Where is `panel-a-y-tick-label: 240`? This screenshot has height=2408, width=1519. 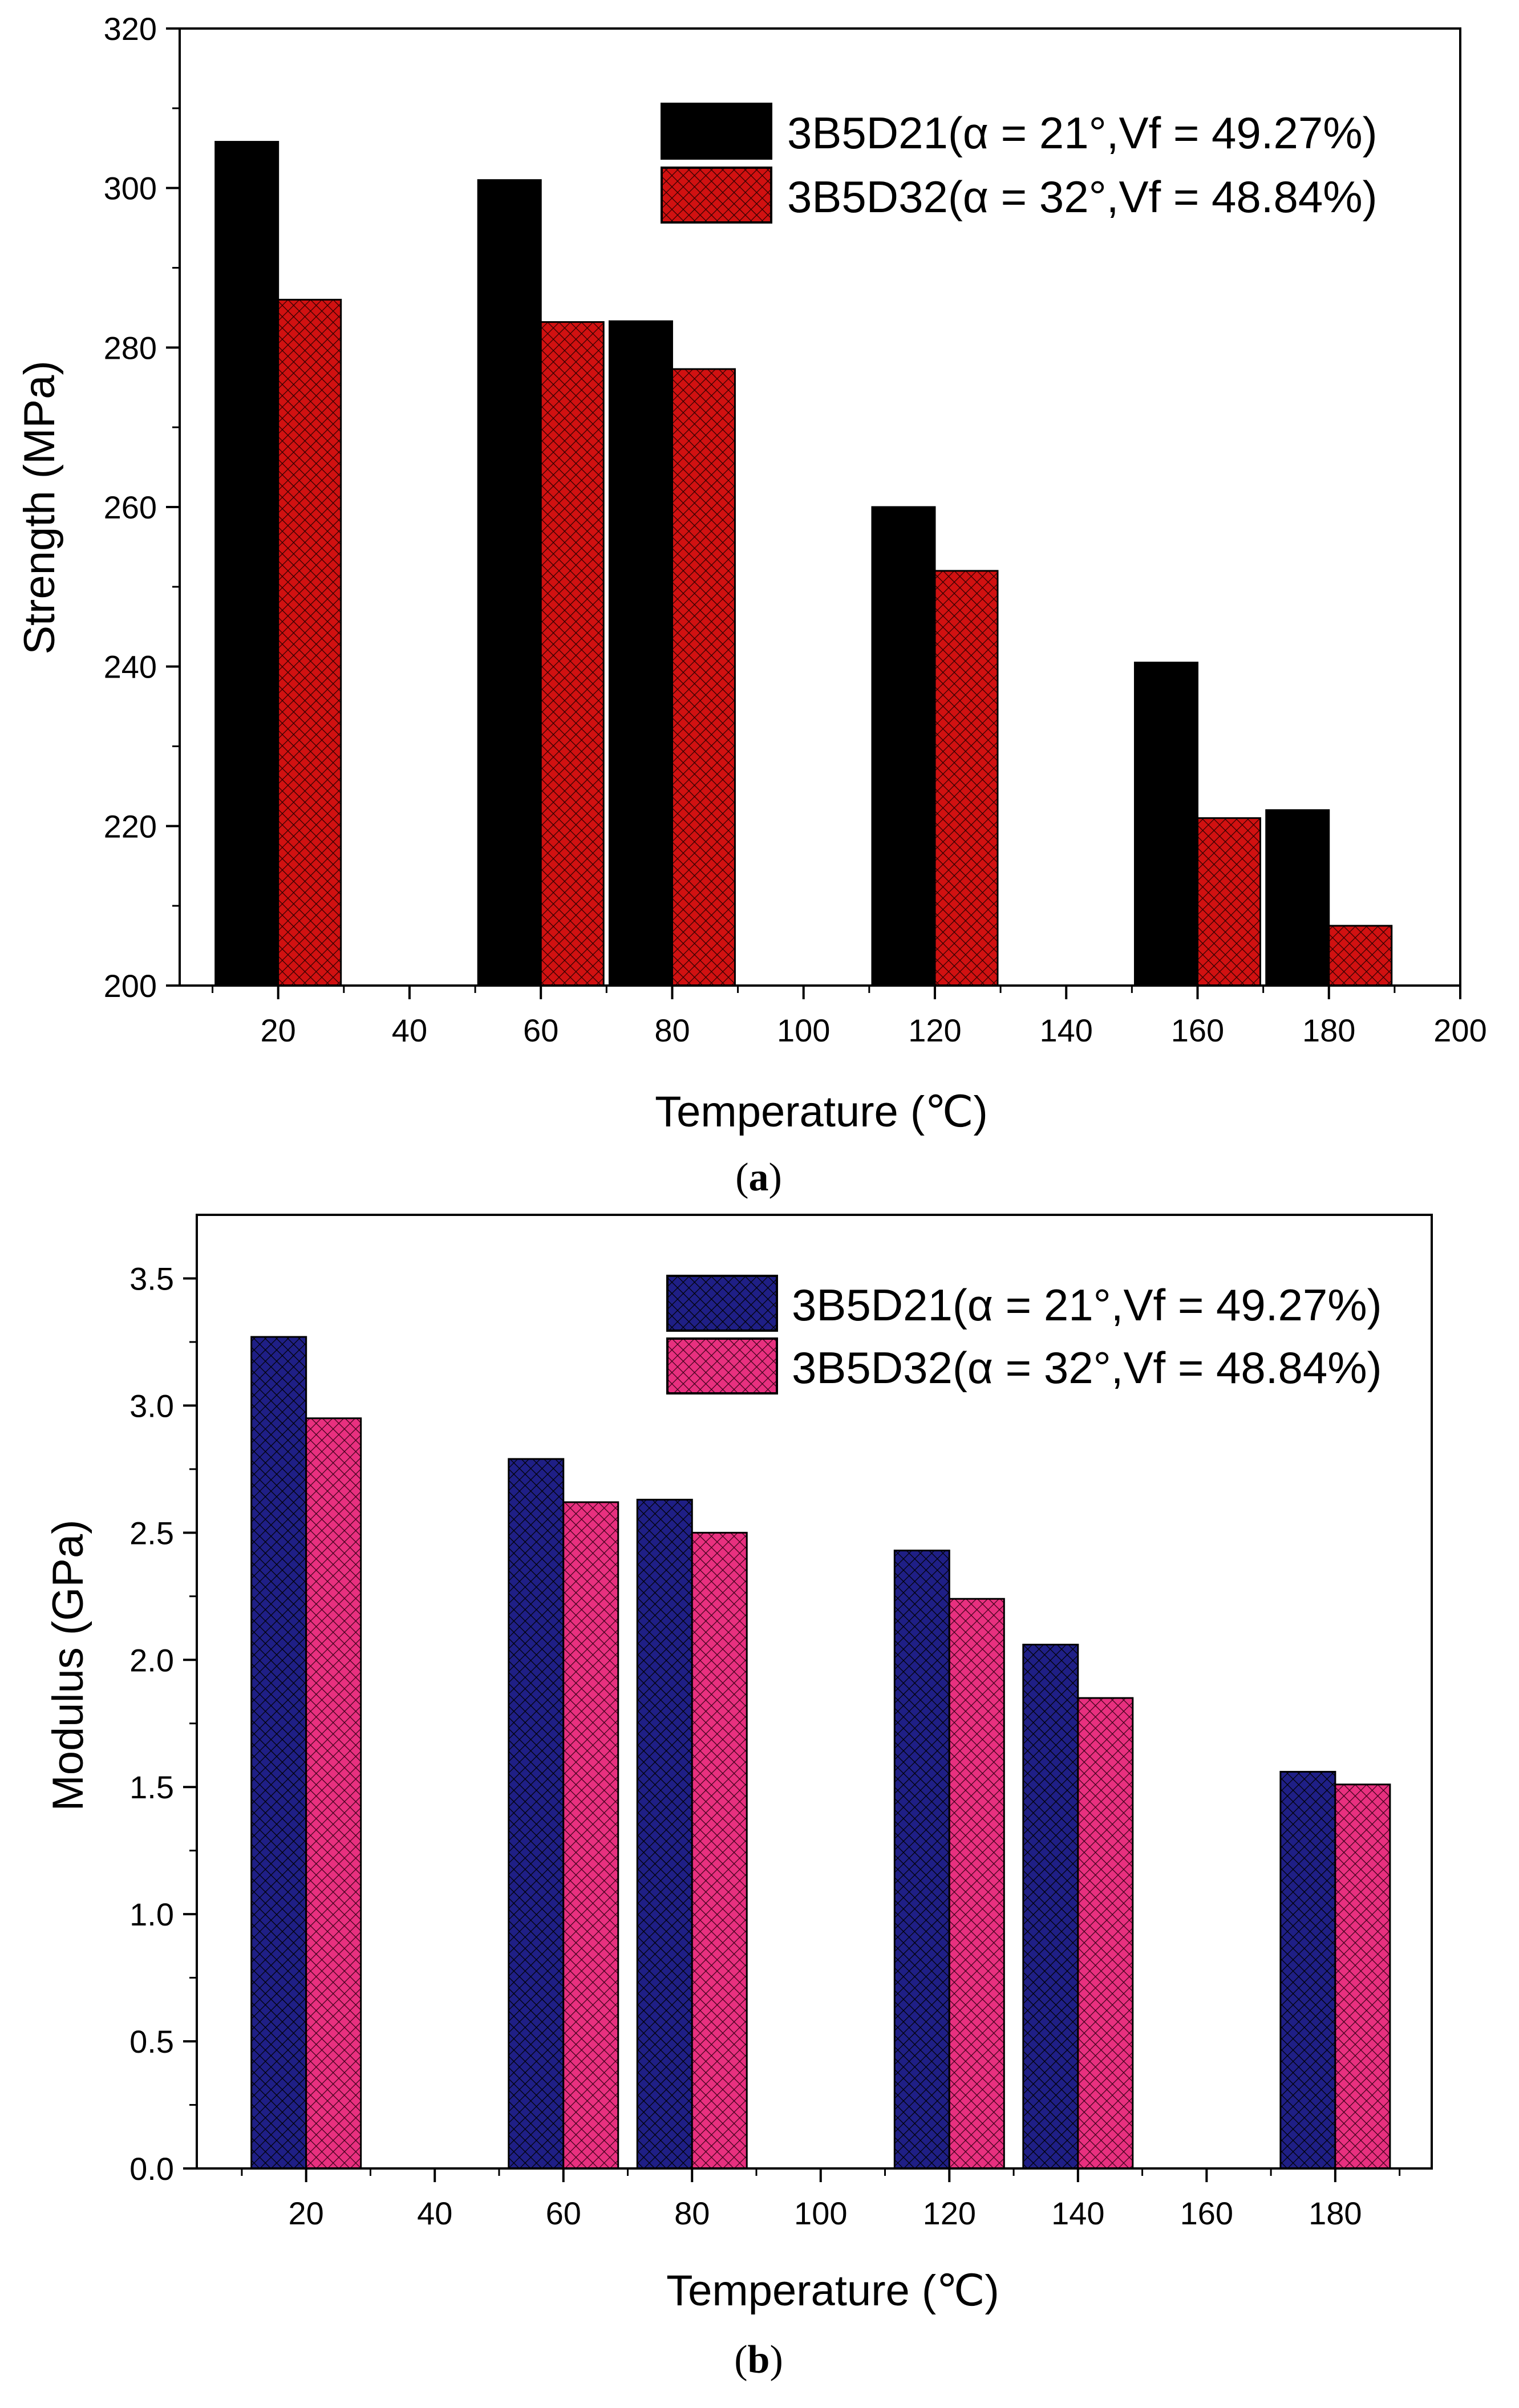 panel-a-y-tick-label: 240 is located at coordinates (130, 667).